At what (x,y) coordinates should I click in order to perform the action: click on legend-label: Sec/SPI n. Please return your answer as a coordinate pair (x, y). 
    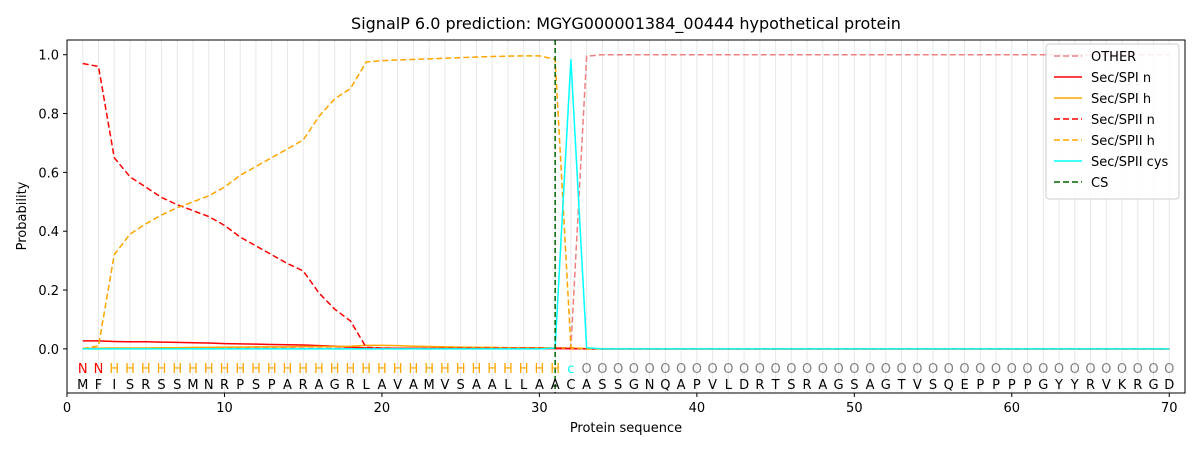
    Looking at the image, I should click on (1121, 78).